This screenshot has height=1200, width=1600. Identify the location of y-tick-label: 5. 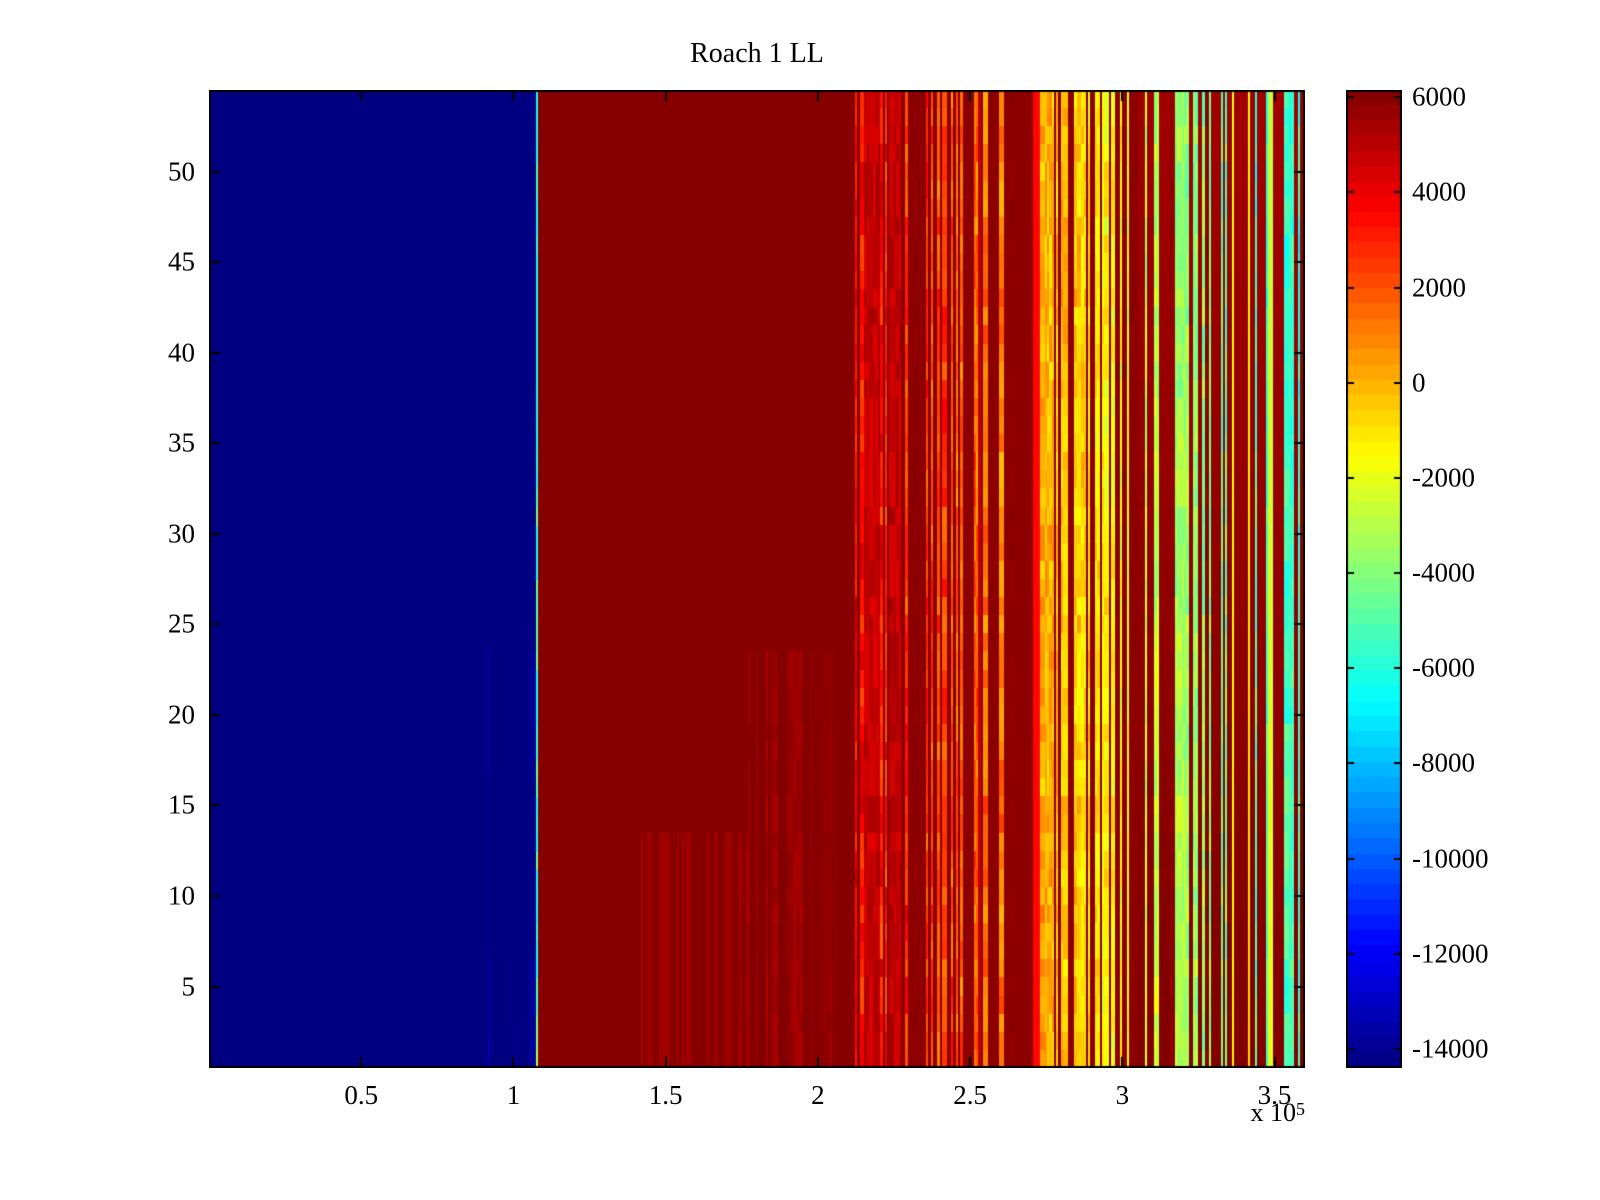
(188, 986).